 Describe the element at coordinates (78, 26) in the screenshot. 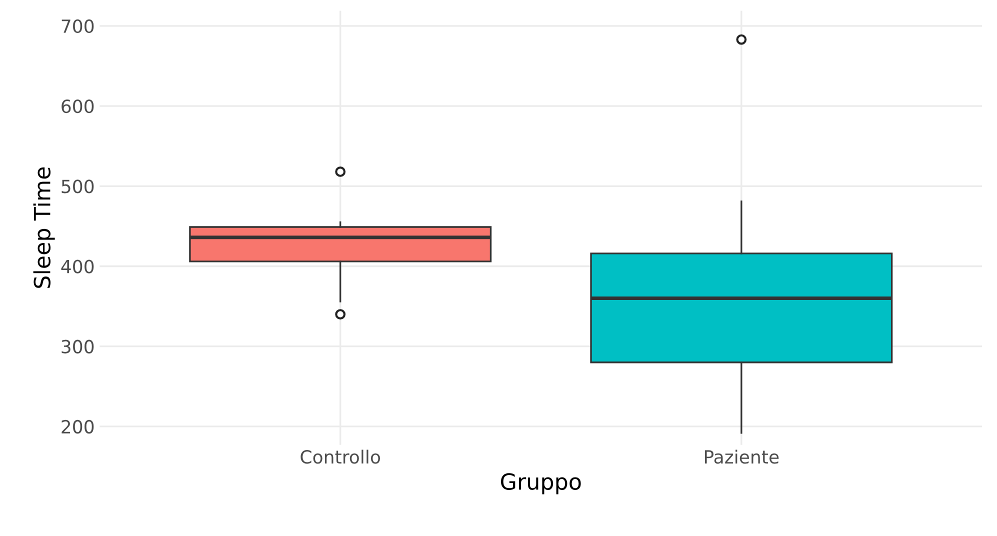

I see `y-tick-label: 700` at that location.